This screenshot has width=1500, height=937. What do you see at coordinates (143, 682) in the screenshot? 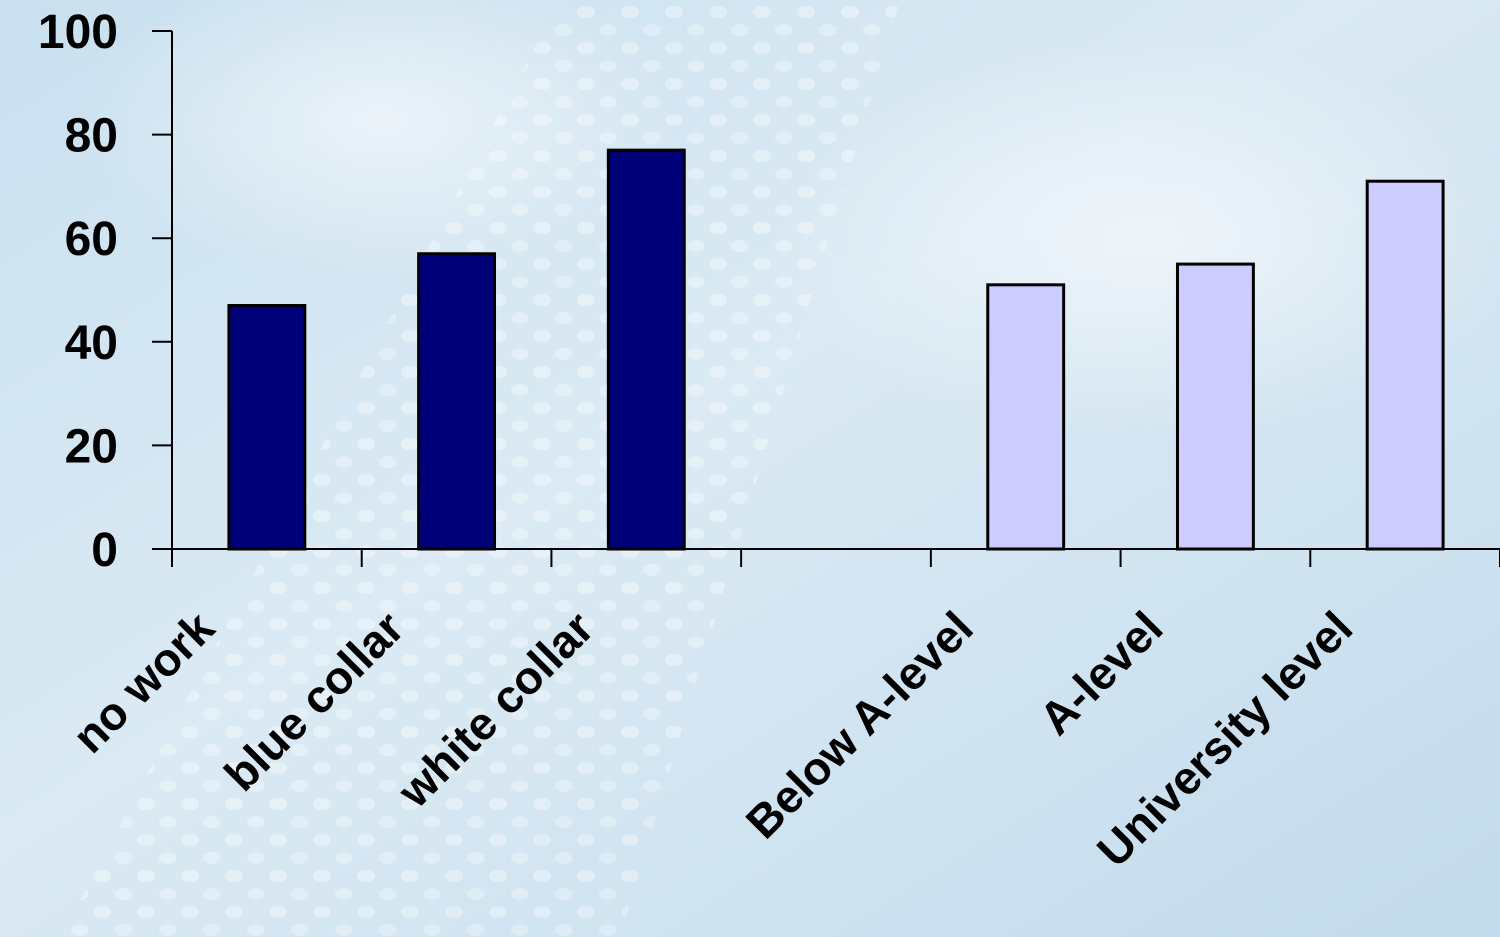
I see `category-label: no work` at bounding box center [143, 682].